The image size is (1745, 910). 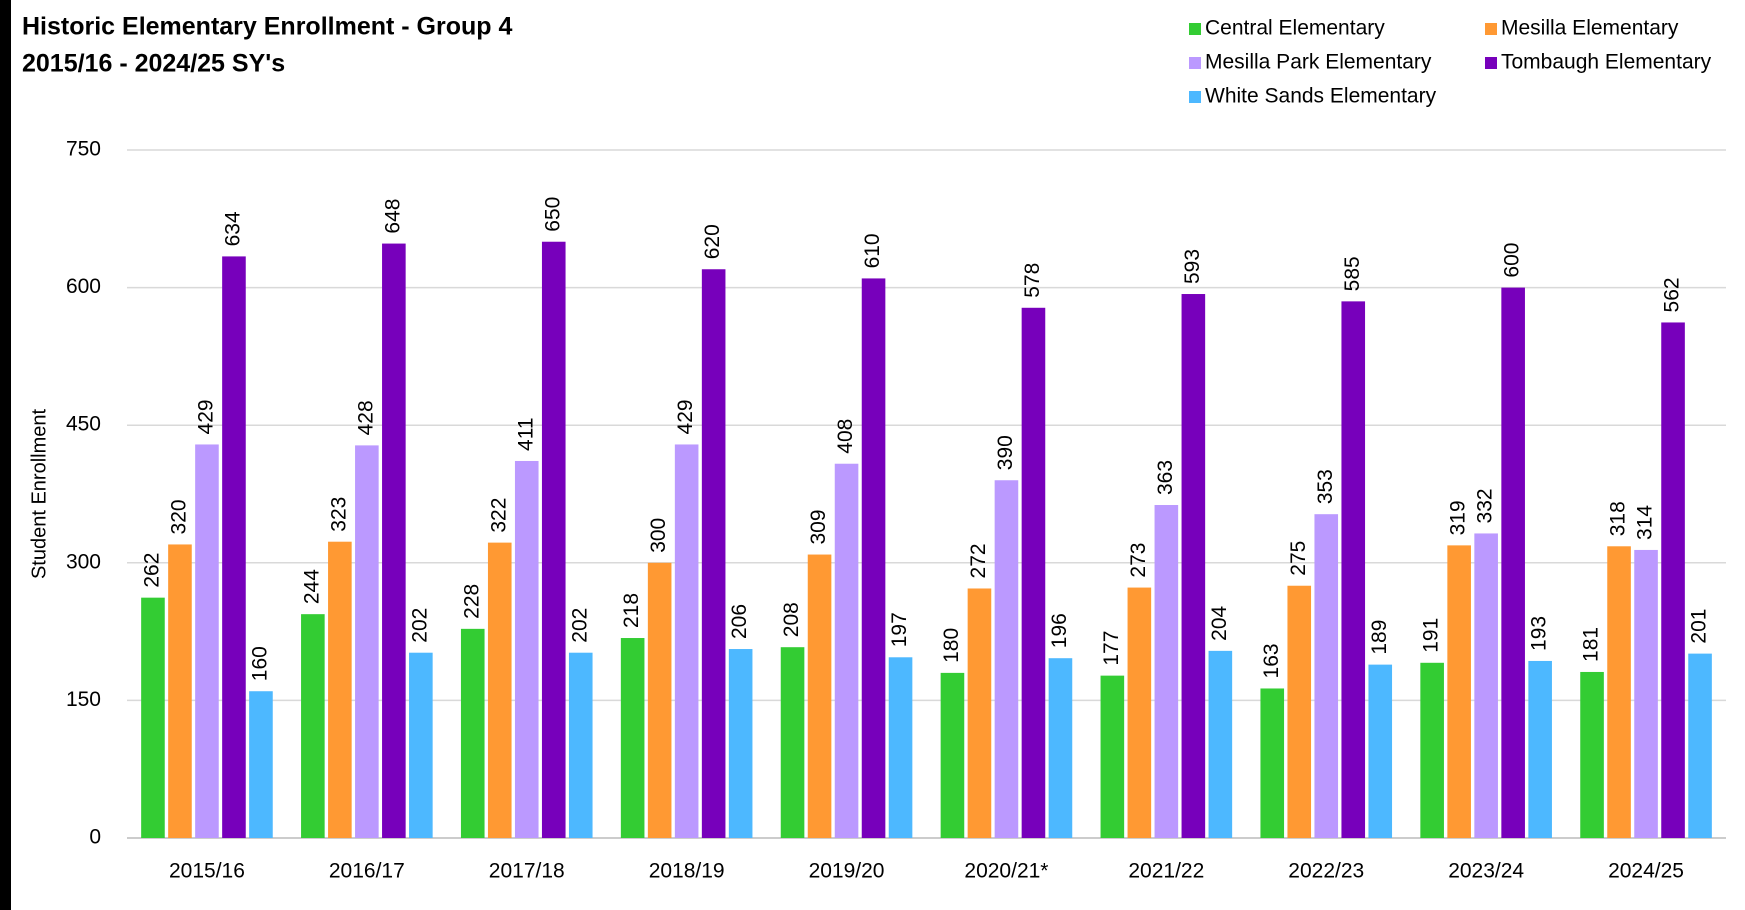 I want to click on data-label: 585, so click(x=1352, y=273).